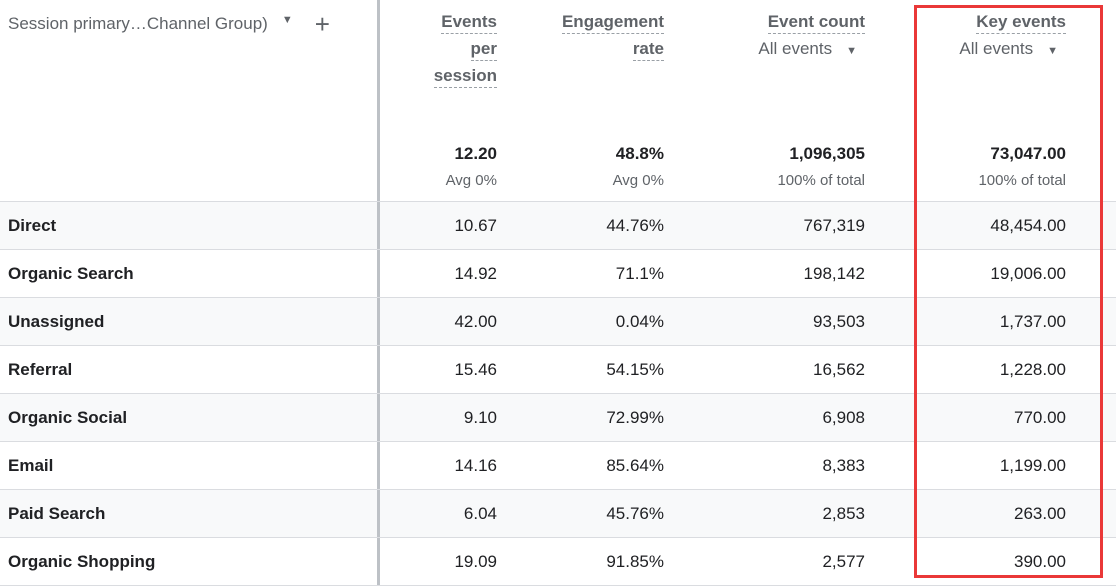 The width and height of the screenshot is (1116, 587). I want to click on row-metric-value: 390.00, so click(1040, 561).